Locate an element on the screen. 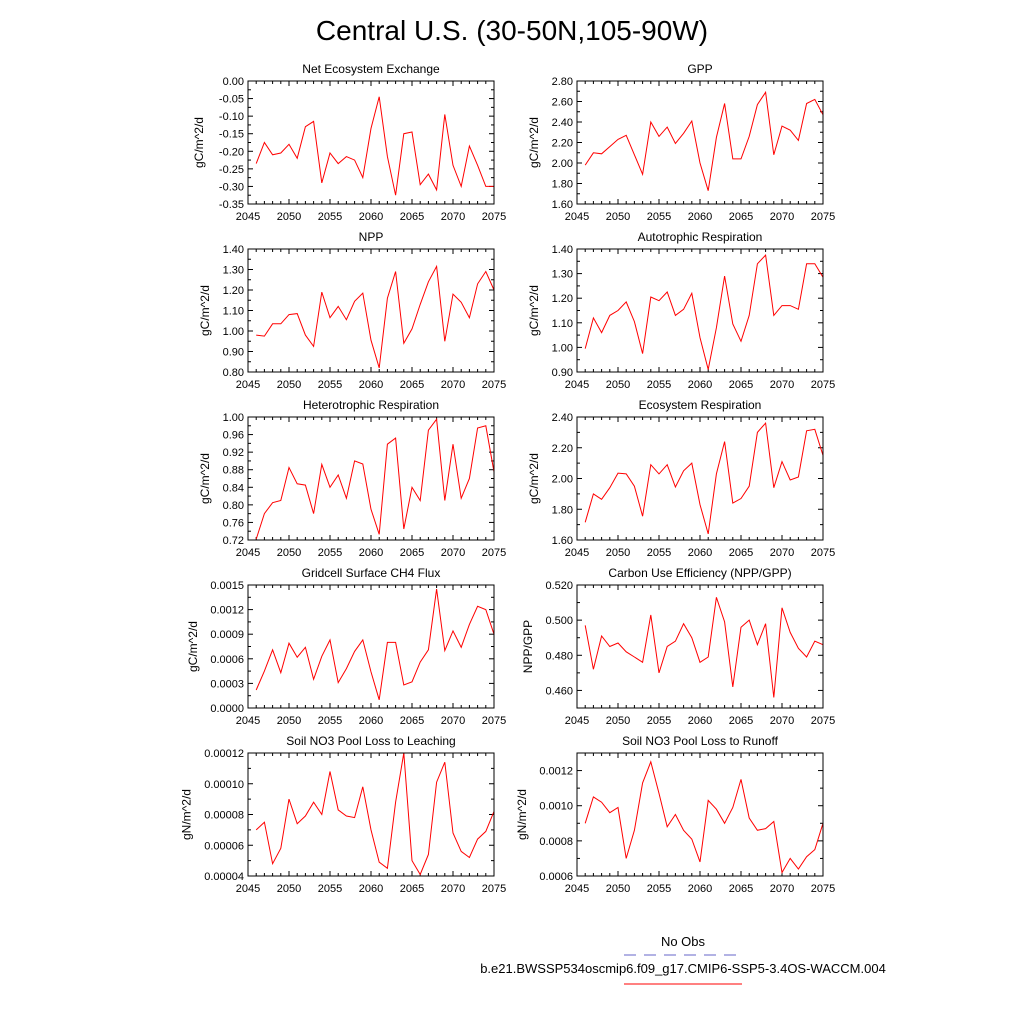 The width and height of the screenshot is (1024, 1024). chart-title: Soil NO3 Pool Loss to Runoff is located at coordinates (700, 741).